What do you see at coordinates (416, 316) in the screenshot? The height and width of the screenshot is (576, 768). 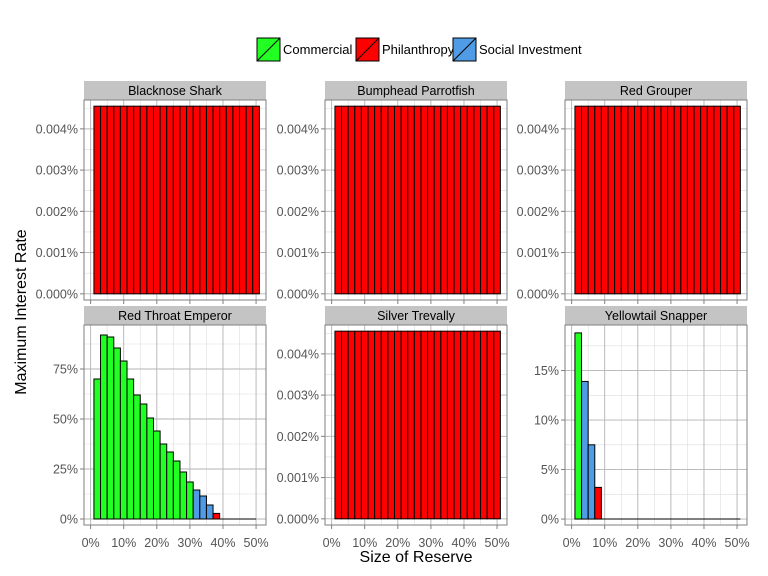 I see `panel-title: Silver Trevally` at bounding box center [416, 316].